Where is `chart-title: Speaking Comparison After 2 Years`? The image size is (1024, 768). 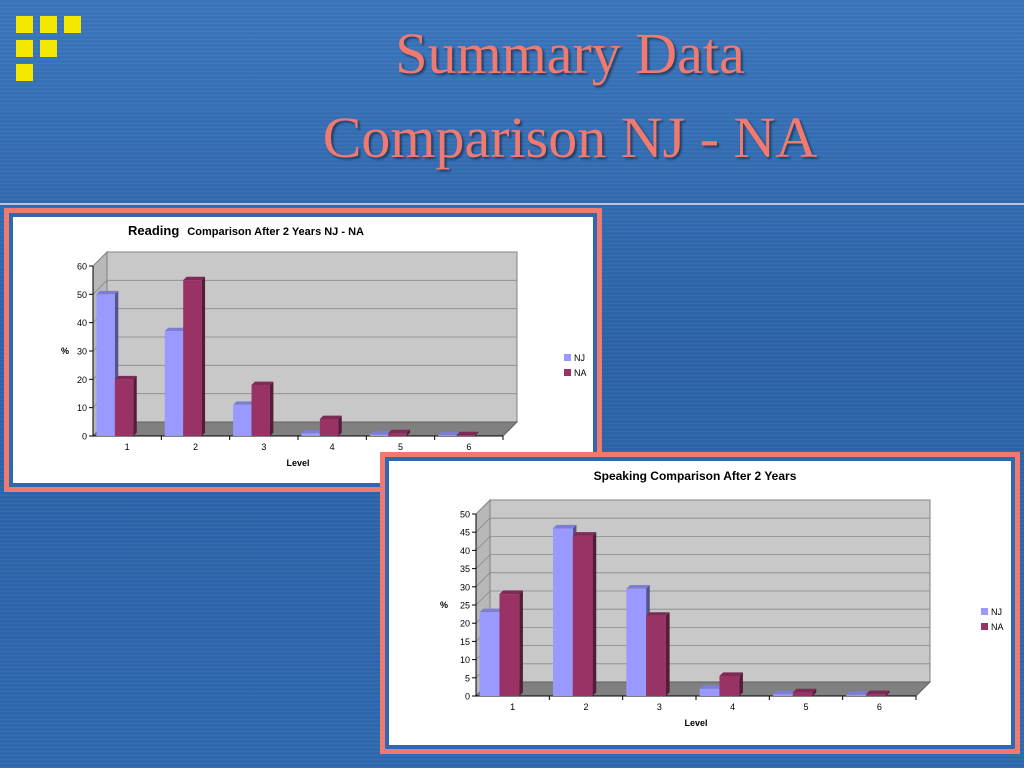
chart-title: Speaking Comparison After 2 Years is located at coordinates (695, 476).